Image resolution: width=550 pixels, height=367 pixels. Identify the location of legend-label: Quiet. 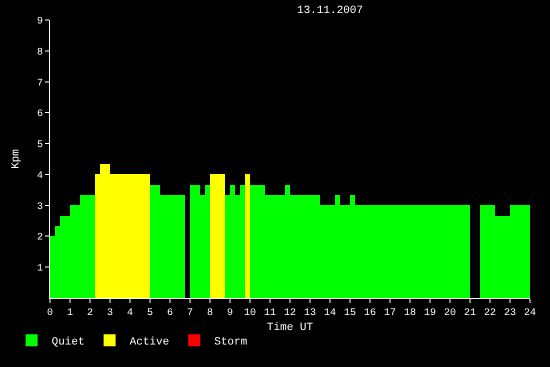
(68, 342).